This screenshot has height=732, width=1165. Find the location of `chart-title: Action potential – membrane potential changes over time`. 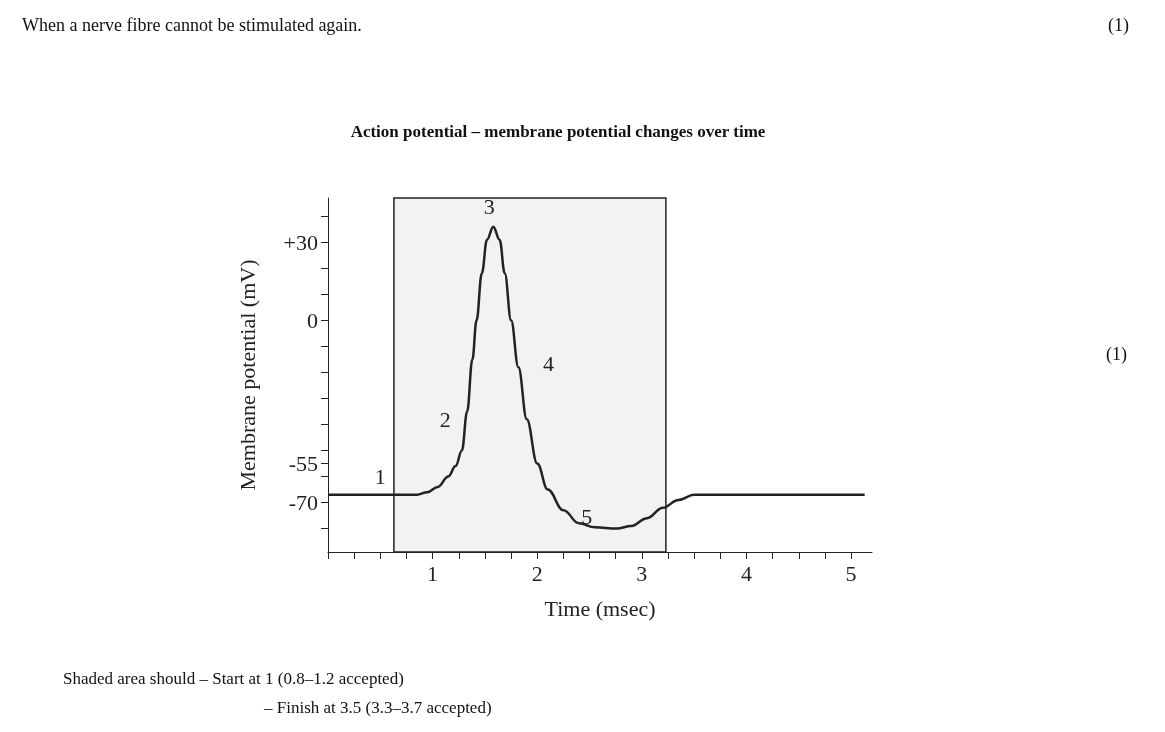

chart-title: Action potential – membrane potential changes over time is located at coordinates (558, 131).